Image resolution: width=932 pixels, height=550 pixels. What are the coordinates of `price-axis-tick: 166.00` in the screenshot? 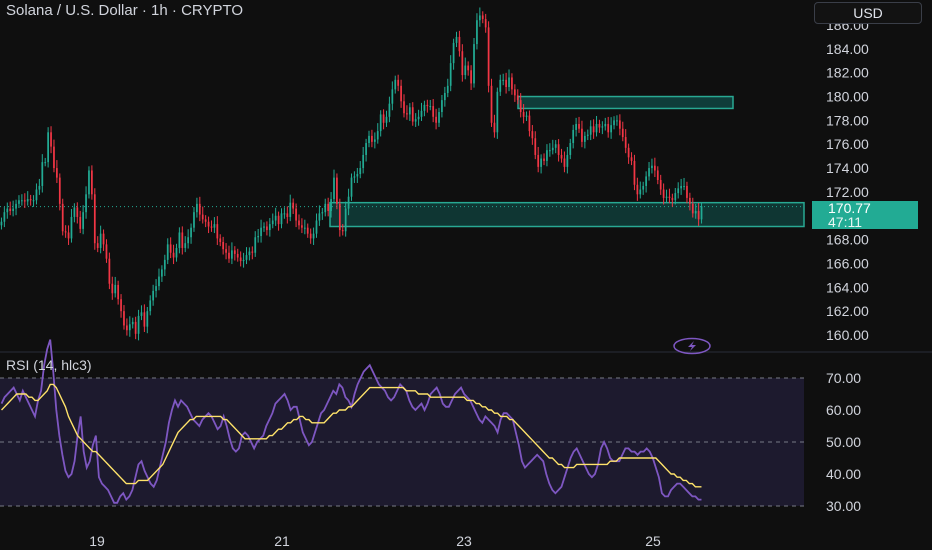 It's located at (847, 263).